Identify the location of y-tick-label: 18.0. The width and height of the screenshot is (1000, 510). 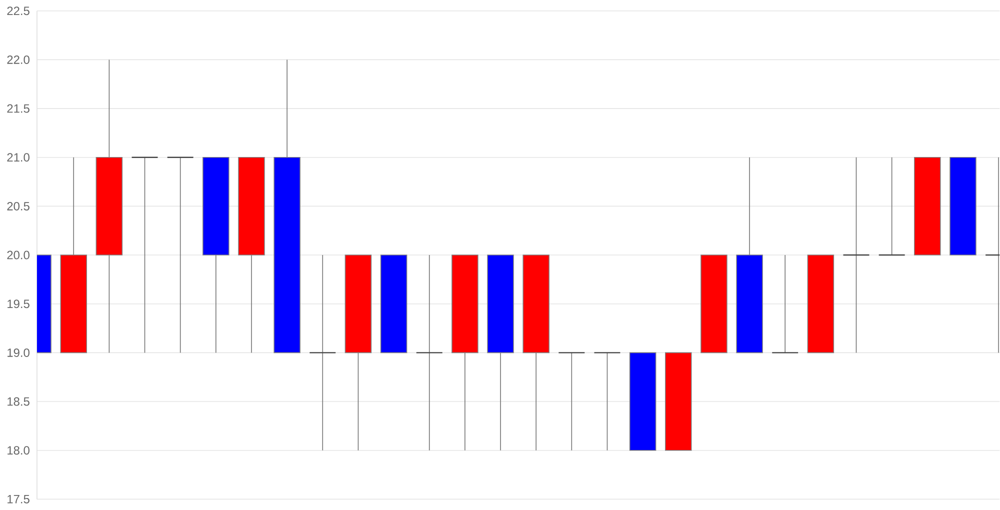
(19, 450).